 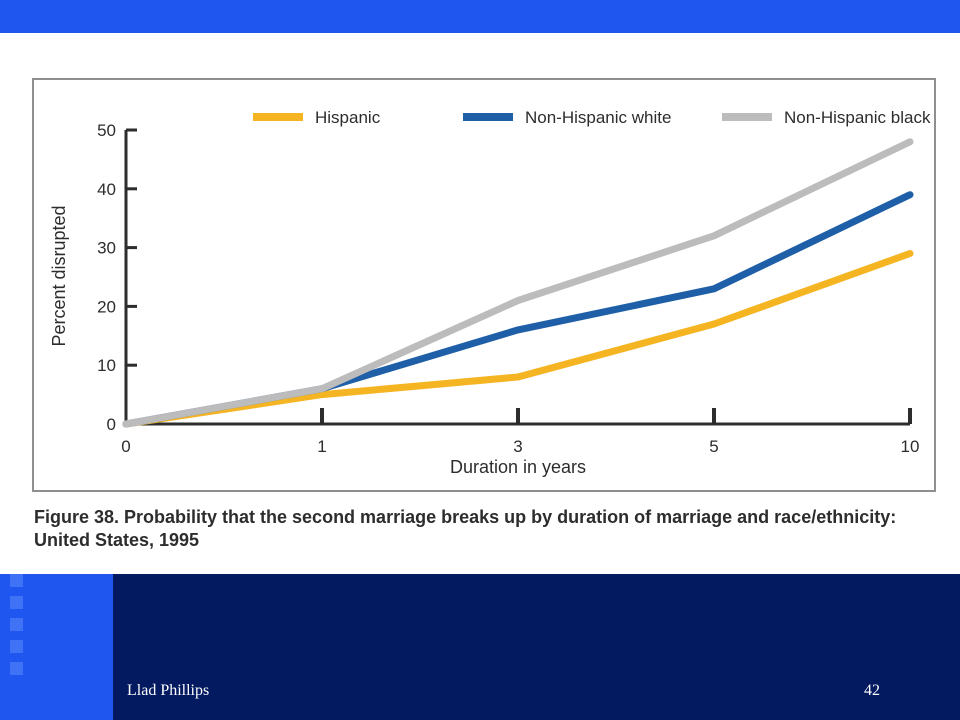 I want to click on x-tick-label: 1, so click(x=321, y=446).